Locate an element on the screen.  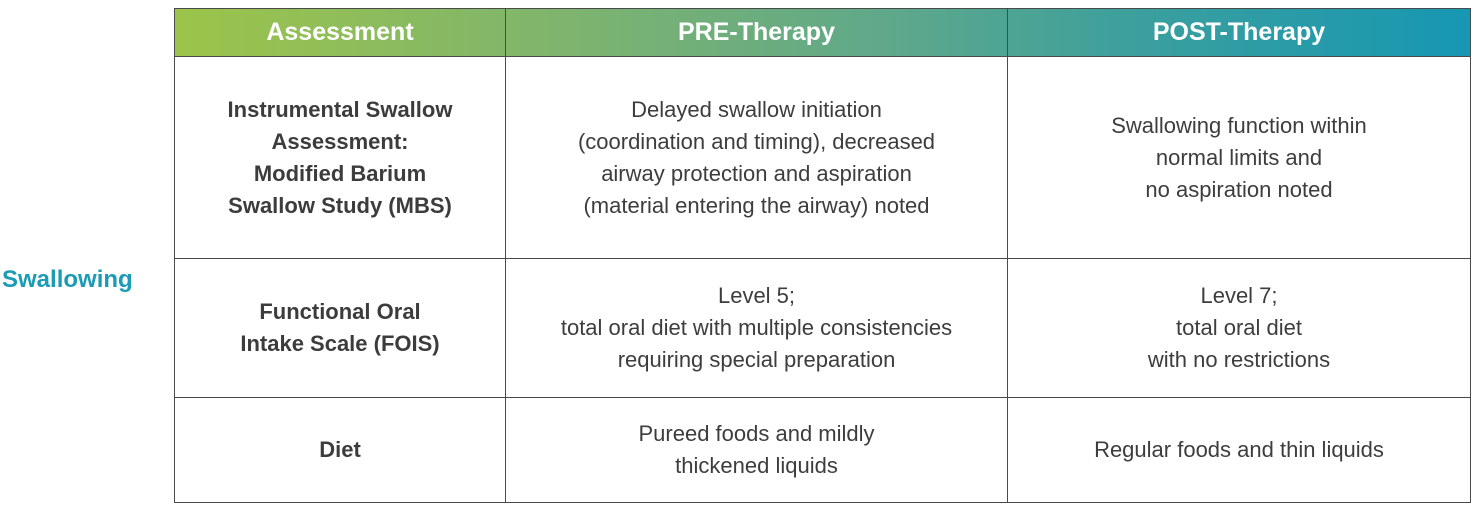
cell-line: Regular foods and thin liquids is located at coordinates (1239, 449).